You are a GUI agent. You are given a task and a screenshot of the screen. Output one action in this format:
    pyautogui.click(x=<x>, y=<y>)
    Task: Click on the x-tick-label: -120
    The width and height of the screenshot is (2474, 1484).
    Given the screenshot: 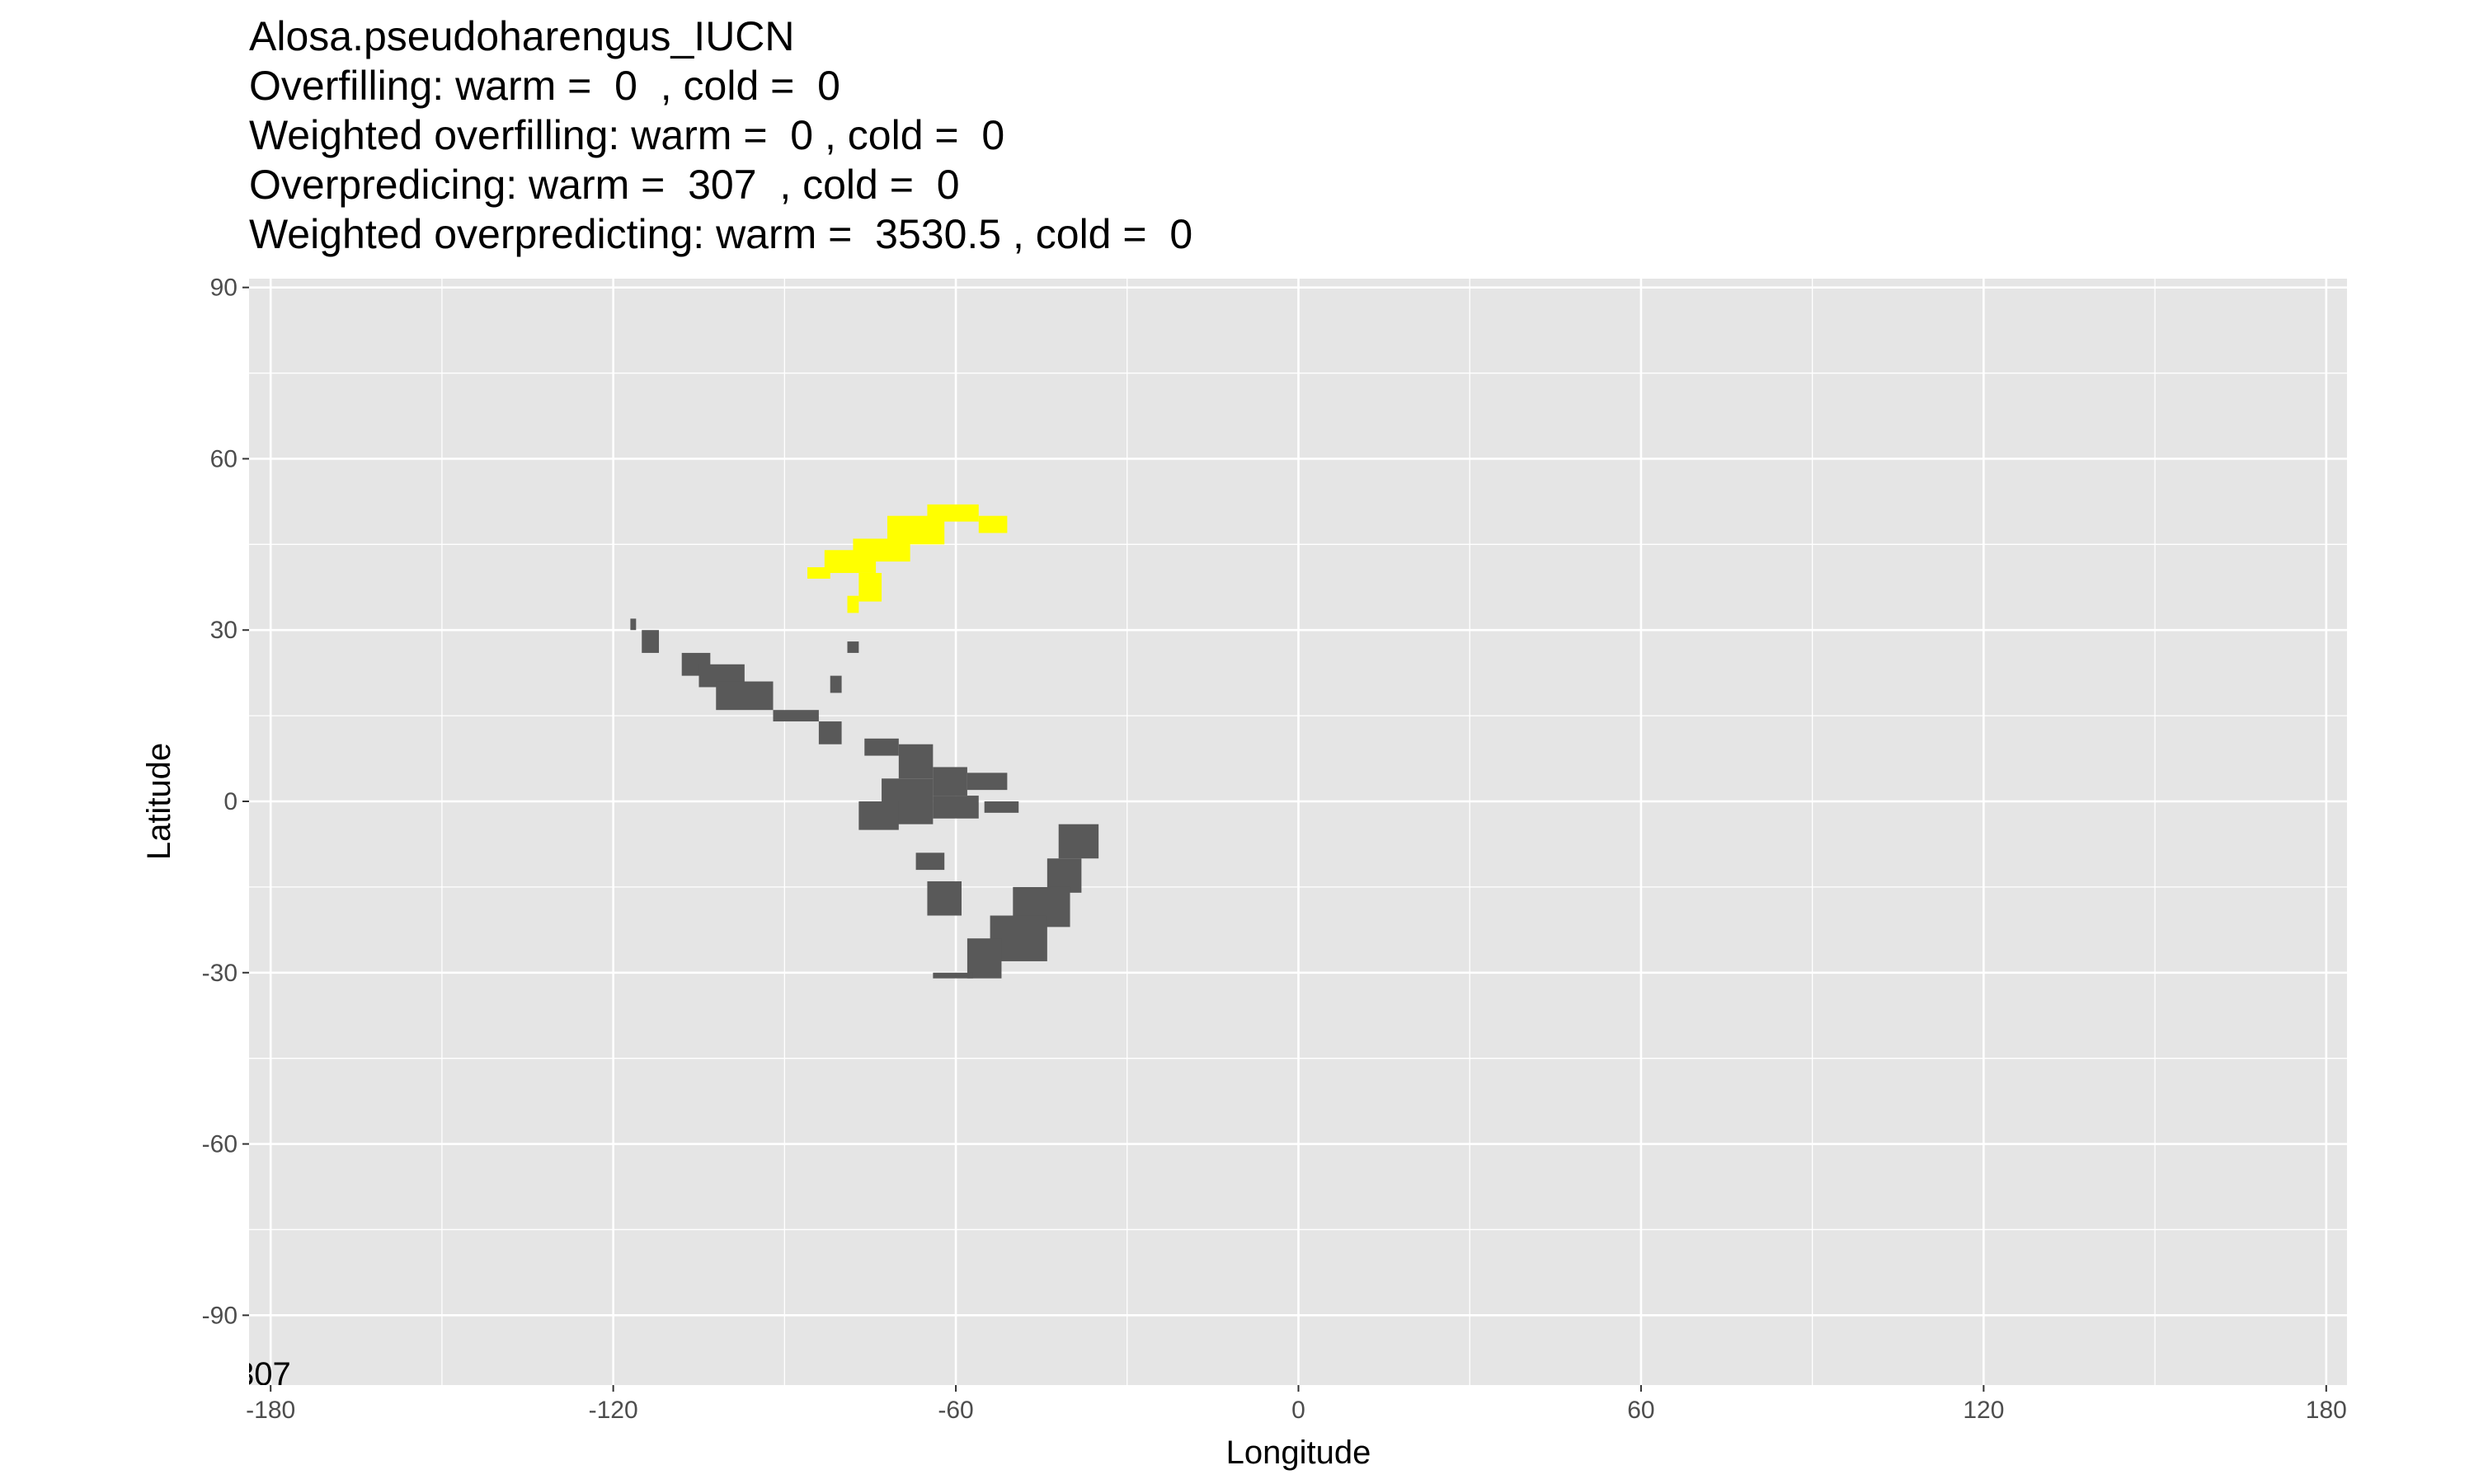 What is the action you would take?
    pyautogui.click(x=613, y=1410)
    